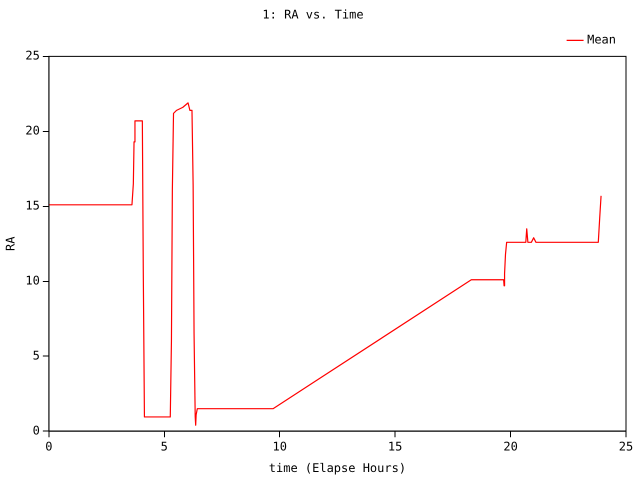 The height and width of the screenshot is (480, 640). Describe the element at coordinates (626, 447) in the screenshot. I see `x-tick-label: 25` at that location.